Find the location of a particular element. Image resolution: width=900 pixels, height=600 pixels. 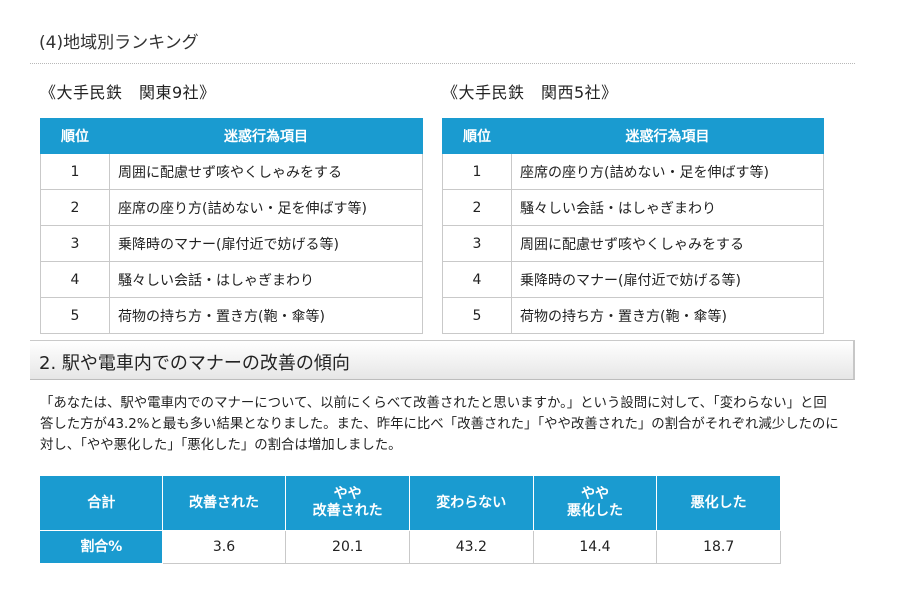

column-header: 変わらない is located at coordinates (471, 503).